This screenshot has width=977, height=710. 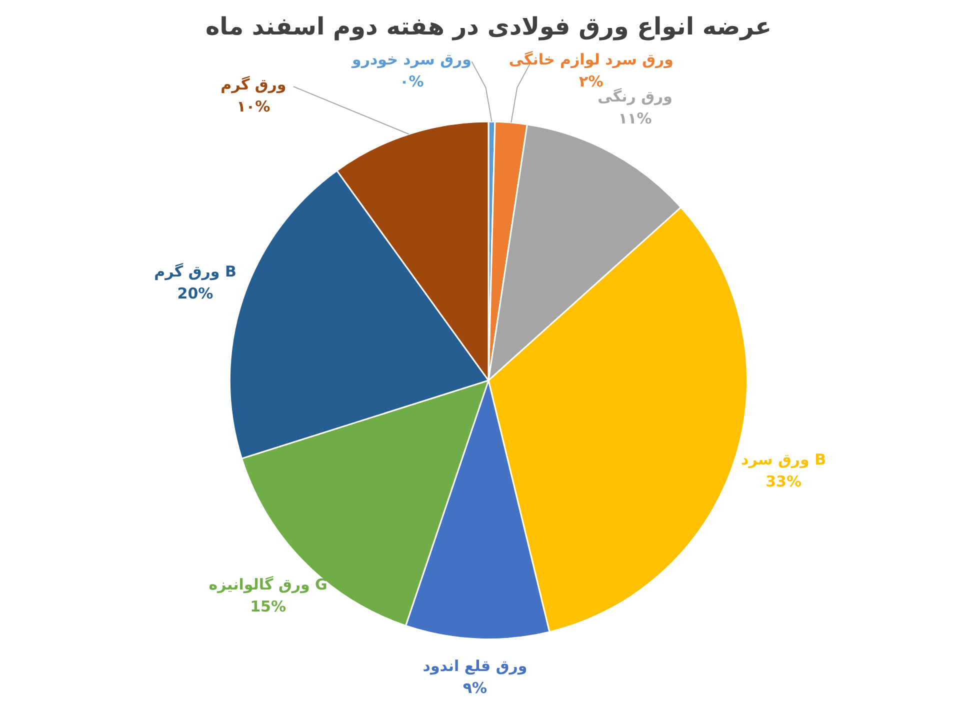 What do you see at coordinates (412, 81) in the screenshot?
I see `data-label: ۰%` at bounding box center [412, 81].